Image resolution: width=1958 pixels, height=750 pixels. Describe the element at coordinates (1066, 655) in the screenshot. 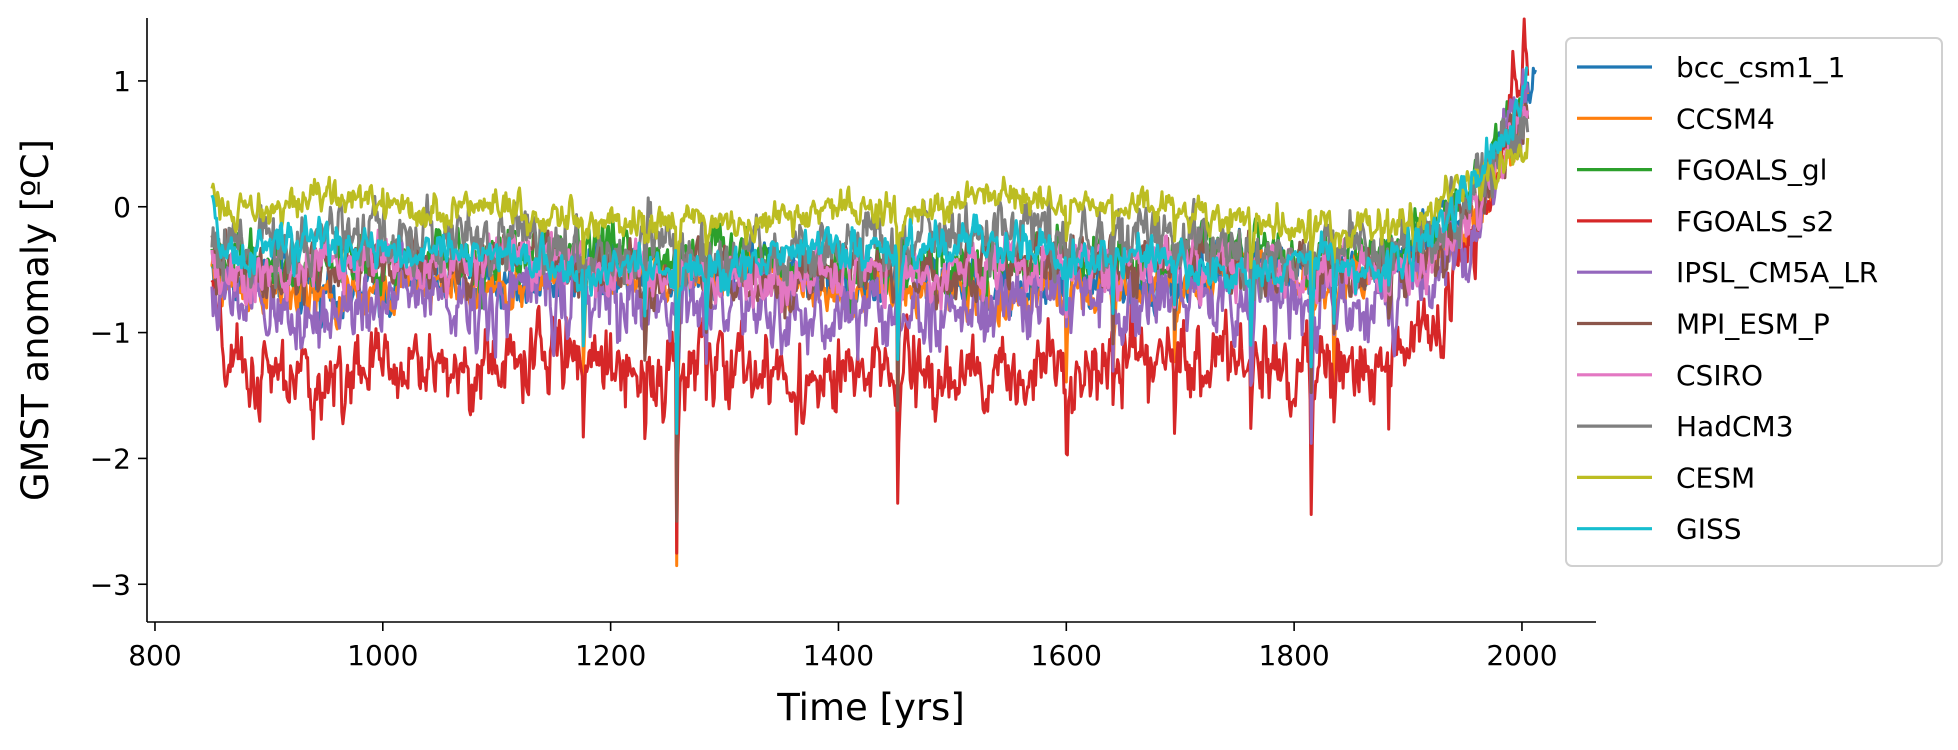

I see `x-tick-label: 1600` at that location.